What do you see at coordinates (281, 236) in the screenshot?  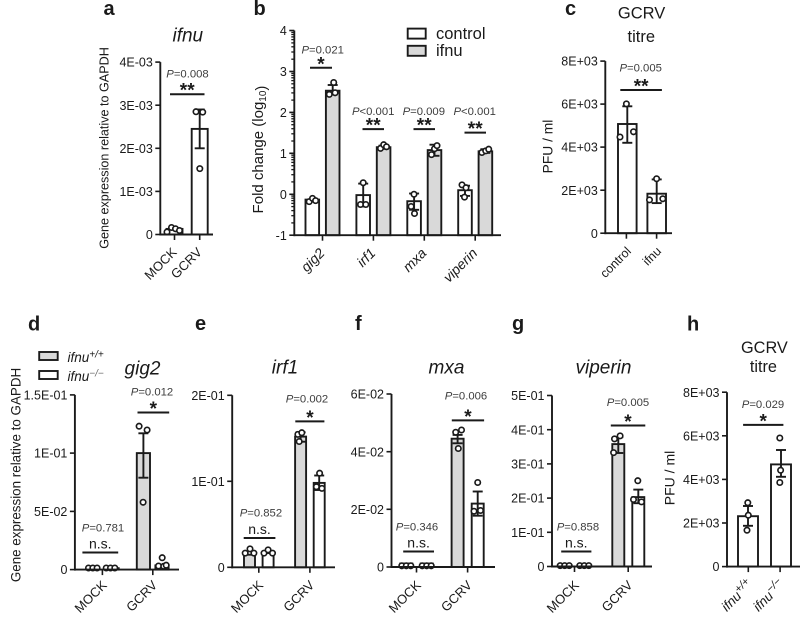 I see `svg-text: -1` at bounding box center [281, 236].